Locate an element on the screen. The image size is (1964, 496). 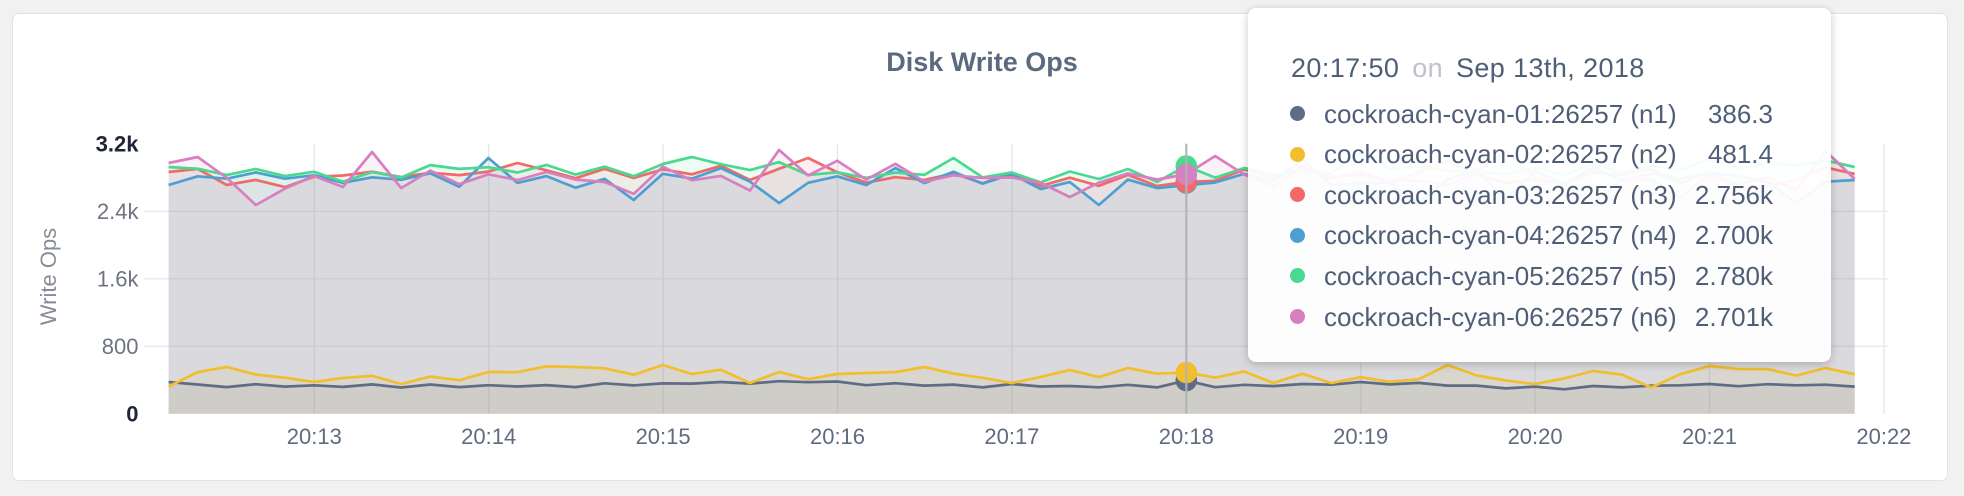
svg-text: 800 is located at coordinates (120, 346).